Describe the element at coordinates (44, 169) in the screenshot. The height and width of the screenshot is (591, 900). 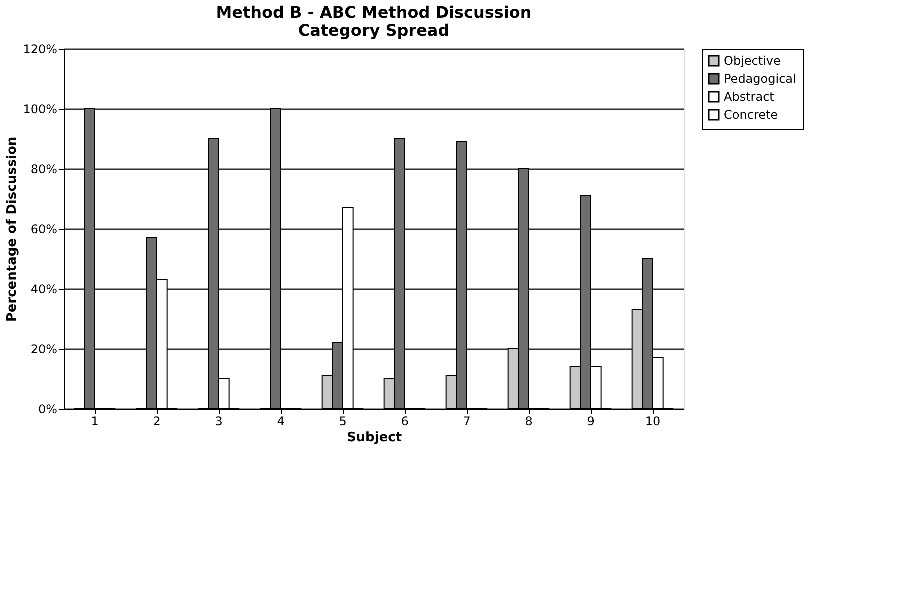
I see `y-tick-label: 80%` at that location.